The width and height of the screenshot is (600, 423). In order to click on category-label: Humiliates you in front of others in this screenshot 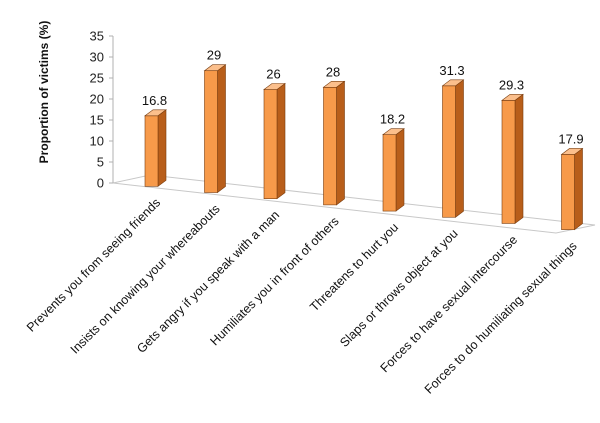, I will do `click(274, 281)`.